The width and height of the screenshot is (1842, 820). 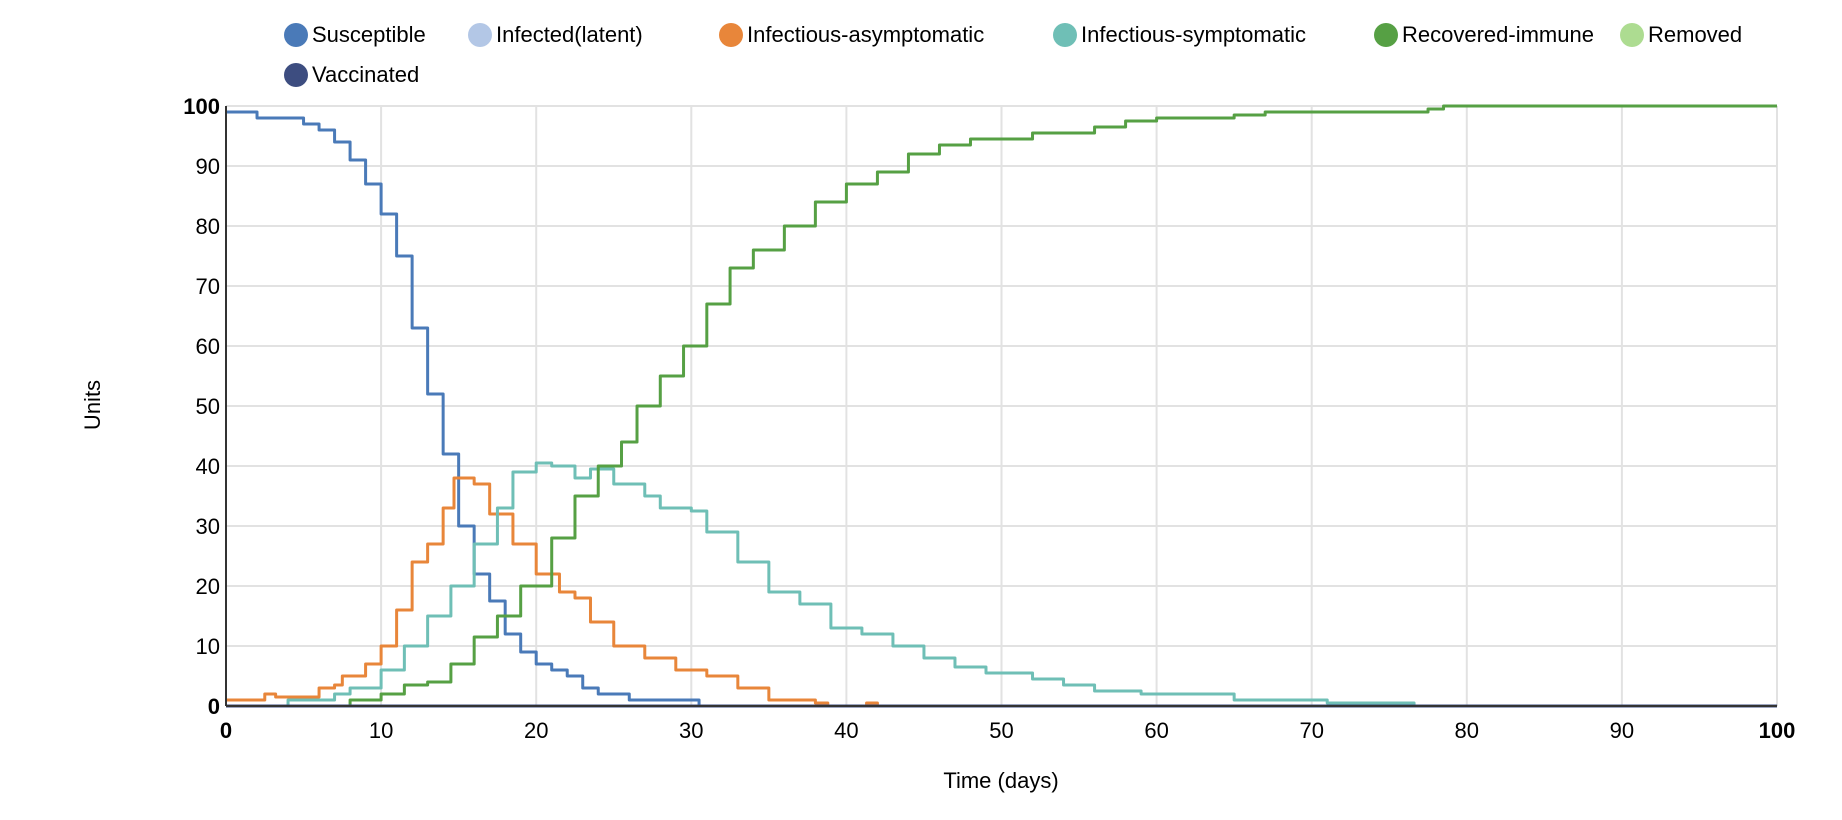 I want to click on x-tick-label: 100, so click(x=1777, y=730).